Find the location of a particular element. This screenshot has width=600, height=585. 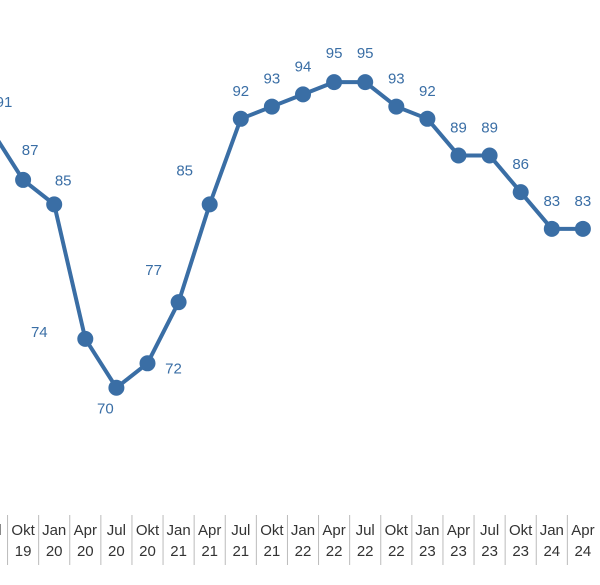

x-tick-label: 19 is located at coordinates (23, 551).